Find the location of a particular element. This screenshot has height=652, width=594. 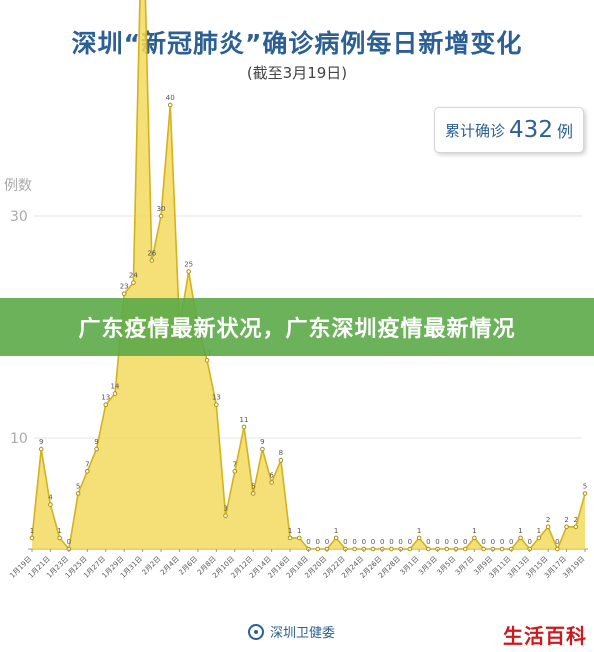

data-label: 4 is located at coordinates (50, 498).